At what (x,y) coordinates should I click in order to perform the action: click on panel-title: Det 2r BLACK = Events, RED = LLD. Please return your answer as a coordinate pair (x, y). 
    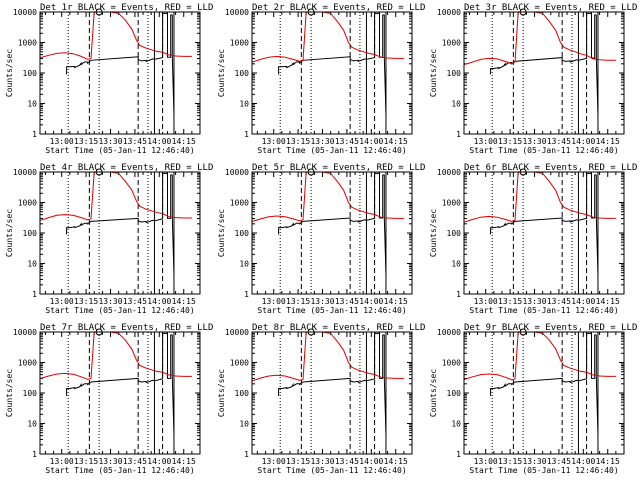
    Looking at the image, I should click on (338, 8).